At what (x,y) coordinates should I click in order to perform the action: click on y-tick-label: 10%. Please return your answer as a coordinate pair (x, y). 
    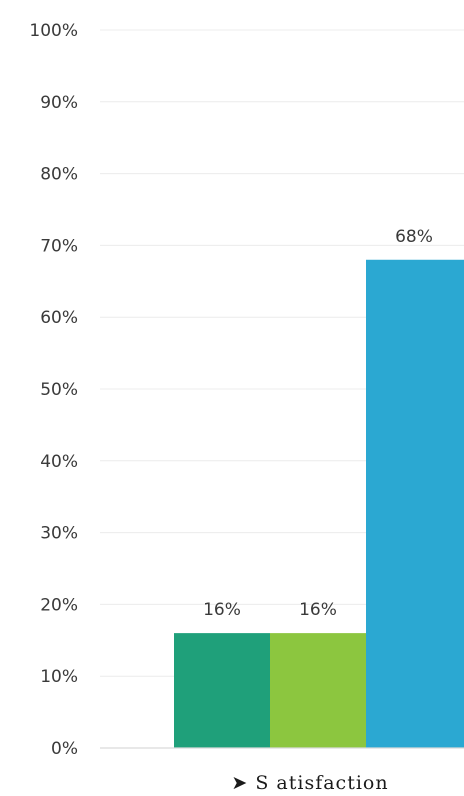
    Looking at the image, I should click on (59, 677).